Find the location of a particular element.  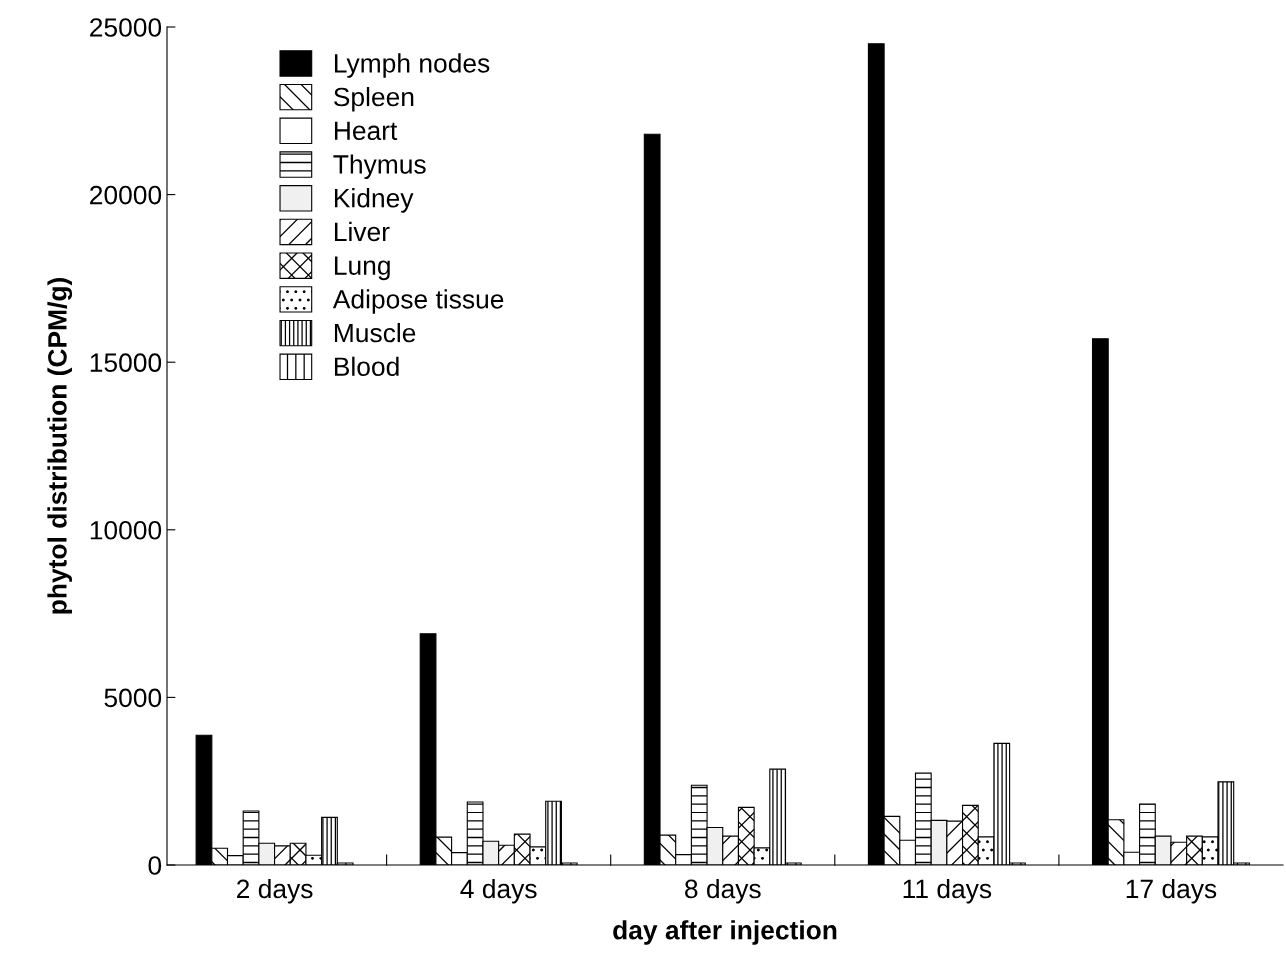

x-tick-label: 17 days is located at coordinates (1171, 891).